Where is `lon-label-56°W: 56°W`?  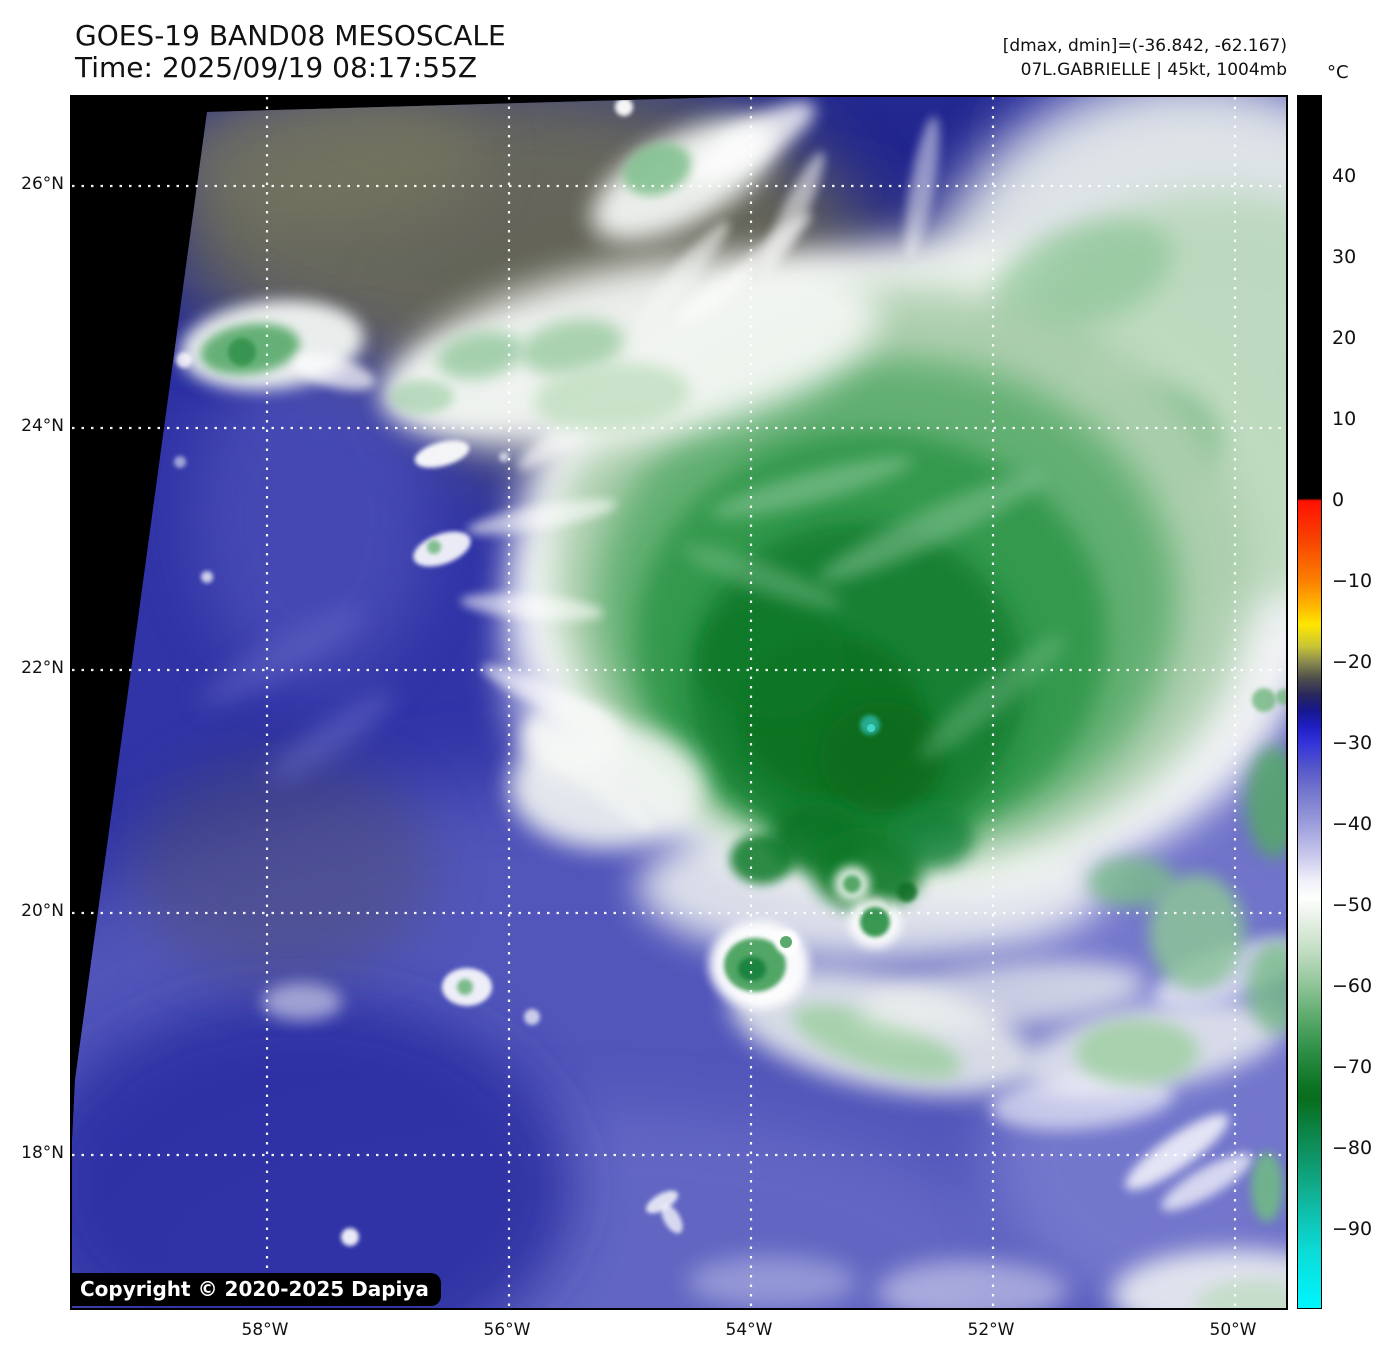 lon-label-56°W: 56°W is located at coordinates (507, 1330).